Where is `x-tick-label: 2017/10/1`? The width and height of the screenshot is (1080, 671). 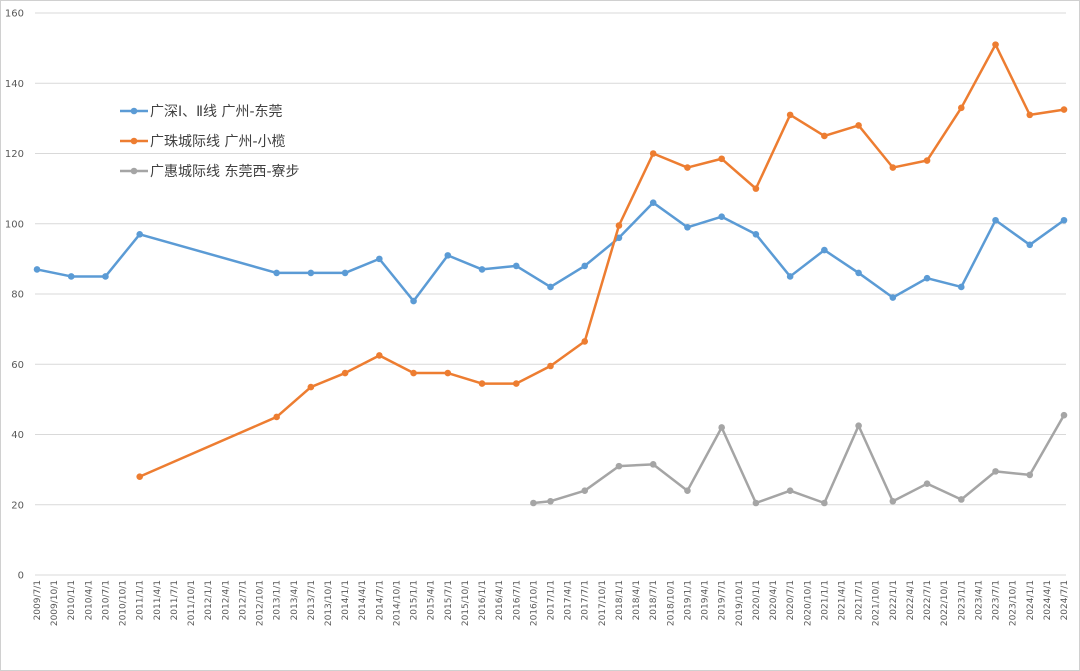 x-tick-label: 2017/10/1 is located at coordinates (603, 603).